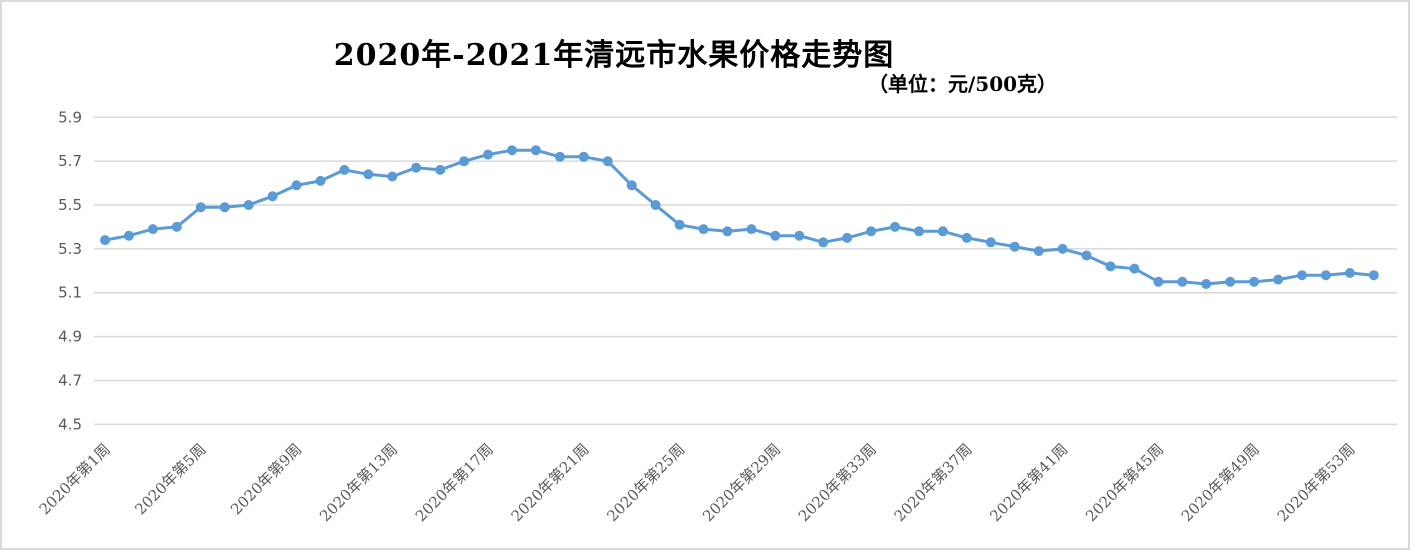 This screenshot has width=1410, height=550. I want to click on y-tick-label: 5.3, so click(70, 249).